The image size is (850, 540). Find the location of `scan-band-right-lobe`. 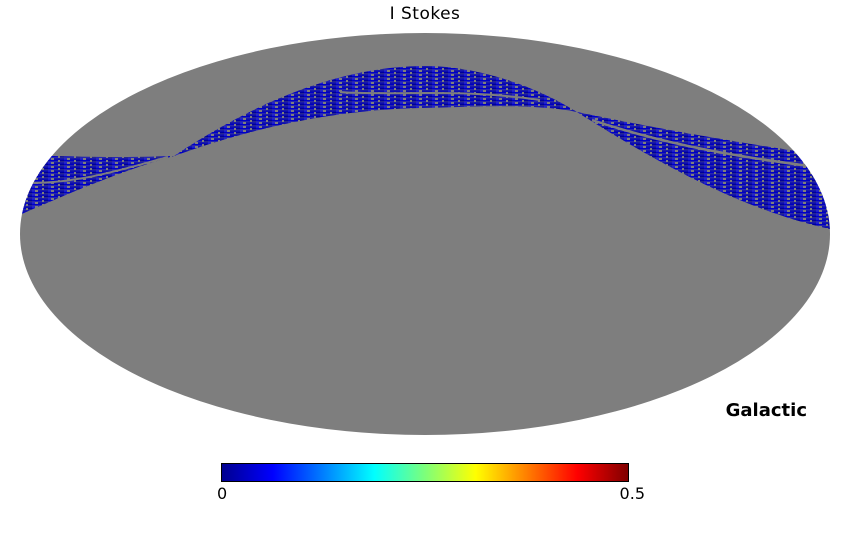

scan-band-right-lobe is located at coordinates (703, 172).